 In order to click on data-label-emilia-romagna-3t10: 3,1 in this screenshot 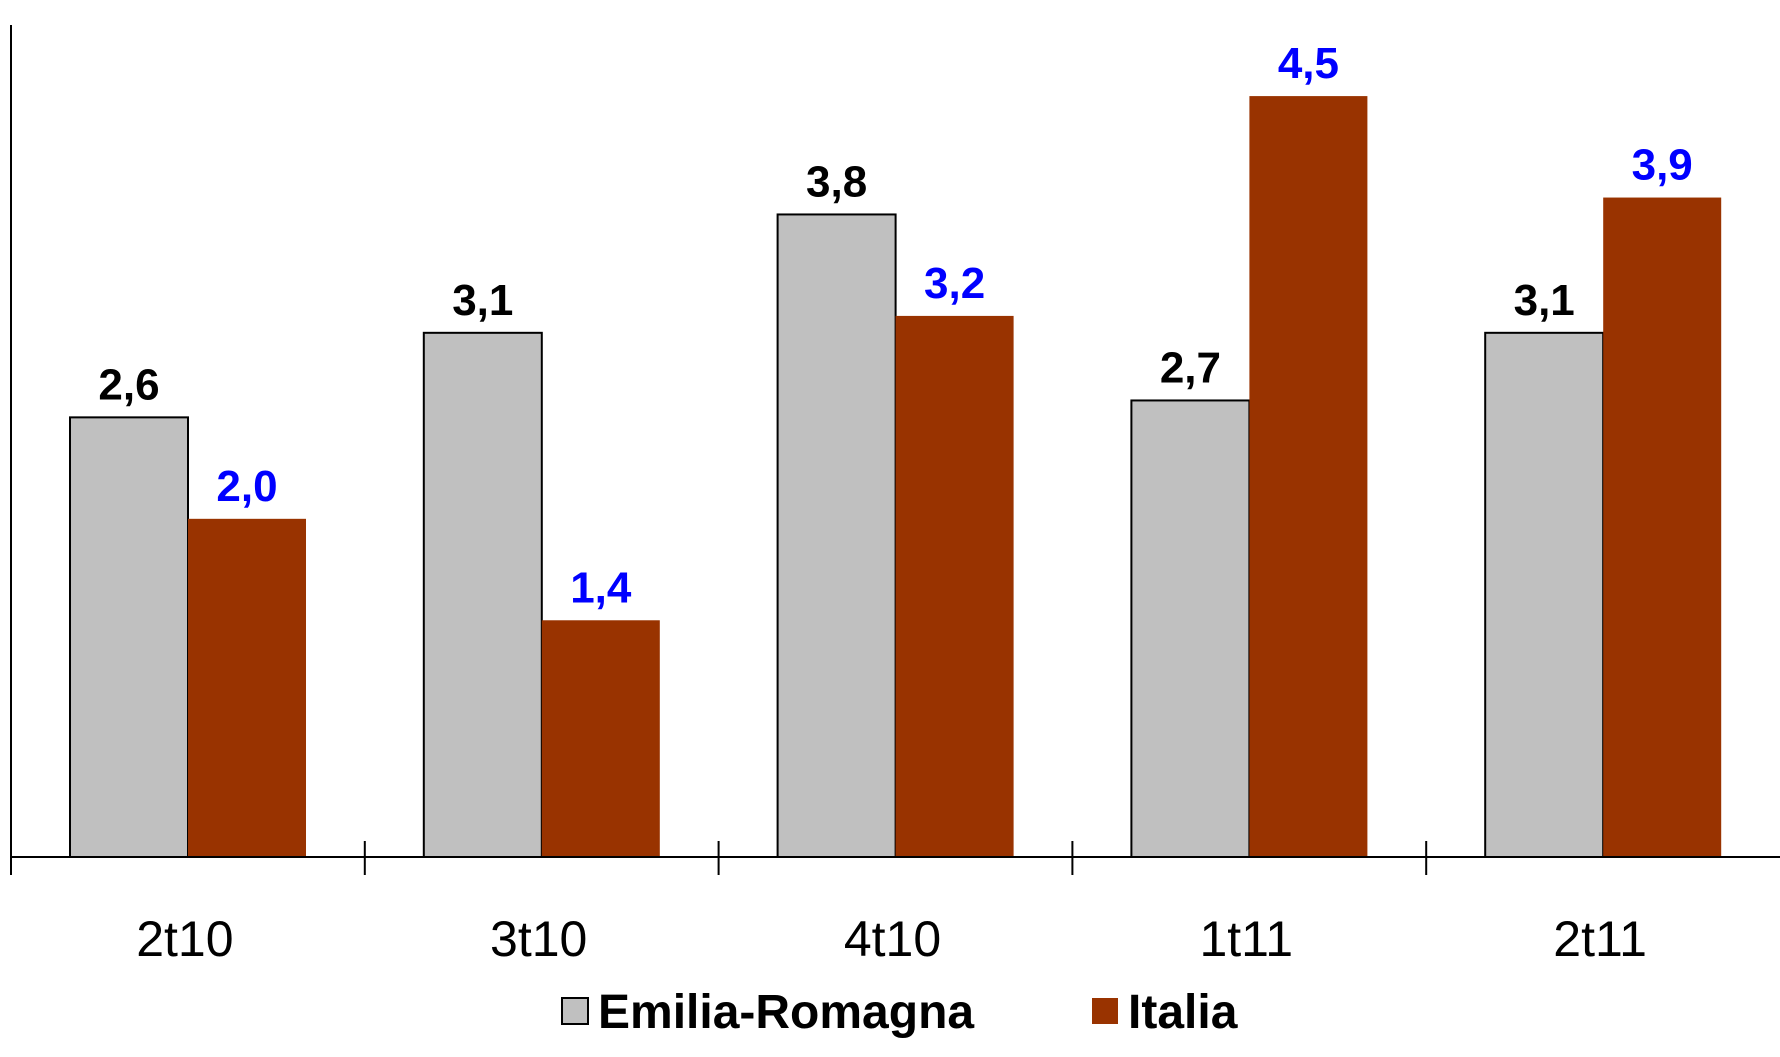, I will do `click(482, 300)`.